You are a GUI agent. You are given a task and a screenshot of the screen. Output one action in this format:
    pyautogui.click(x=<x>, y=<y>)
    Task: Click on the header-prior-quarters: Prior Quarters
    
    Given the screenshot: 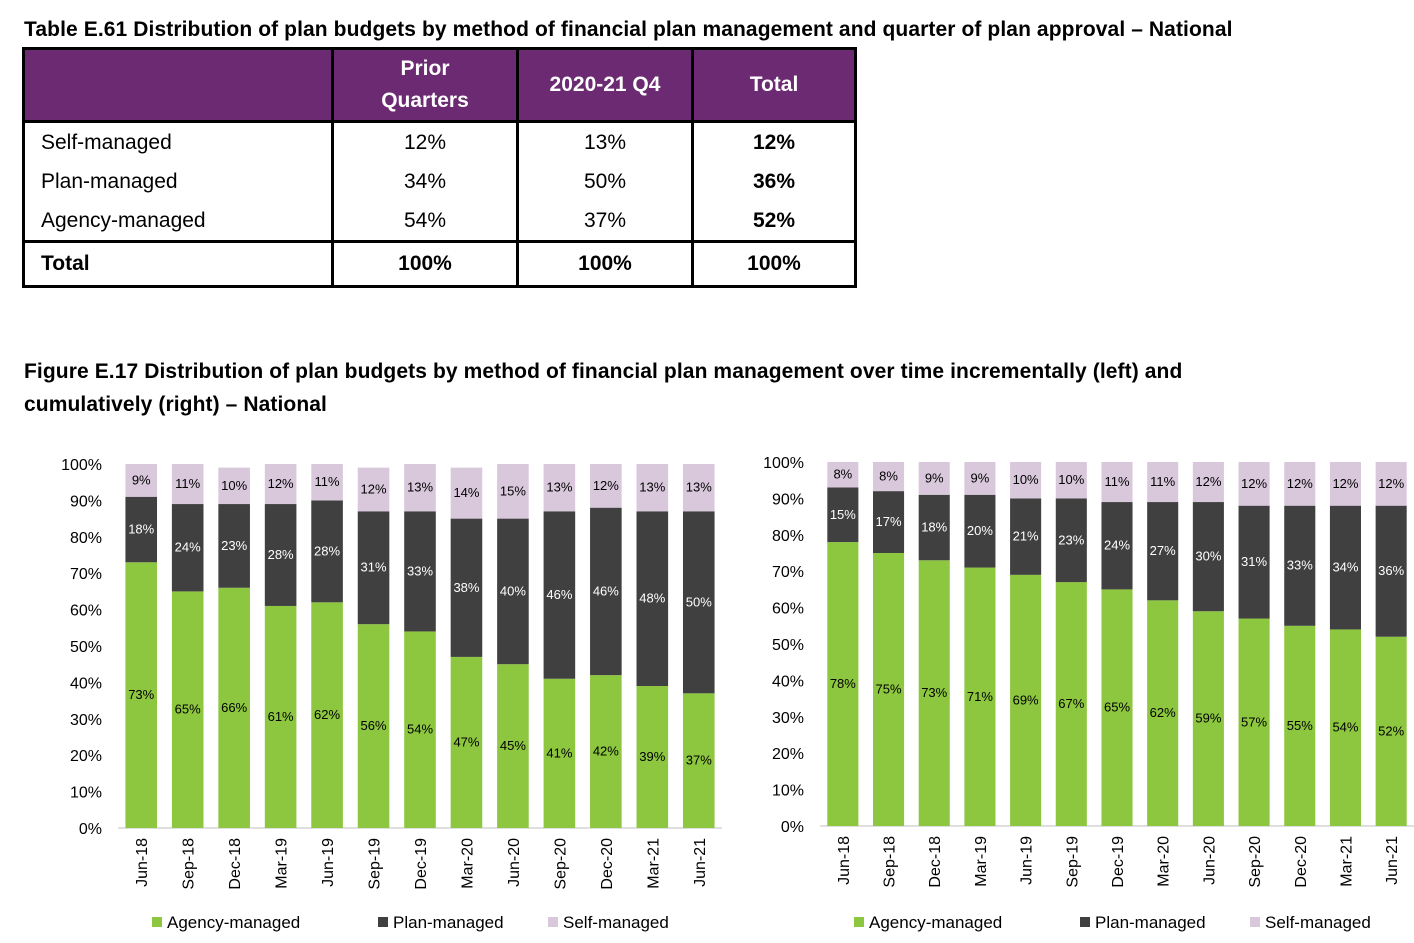 What is the action you would take?
    pyautogui.click(x=425, y=85)
    